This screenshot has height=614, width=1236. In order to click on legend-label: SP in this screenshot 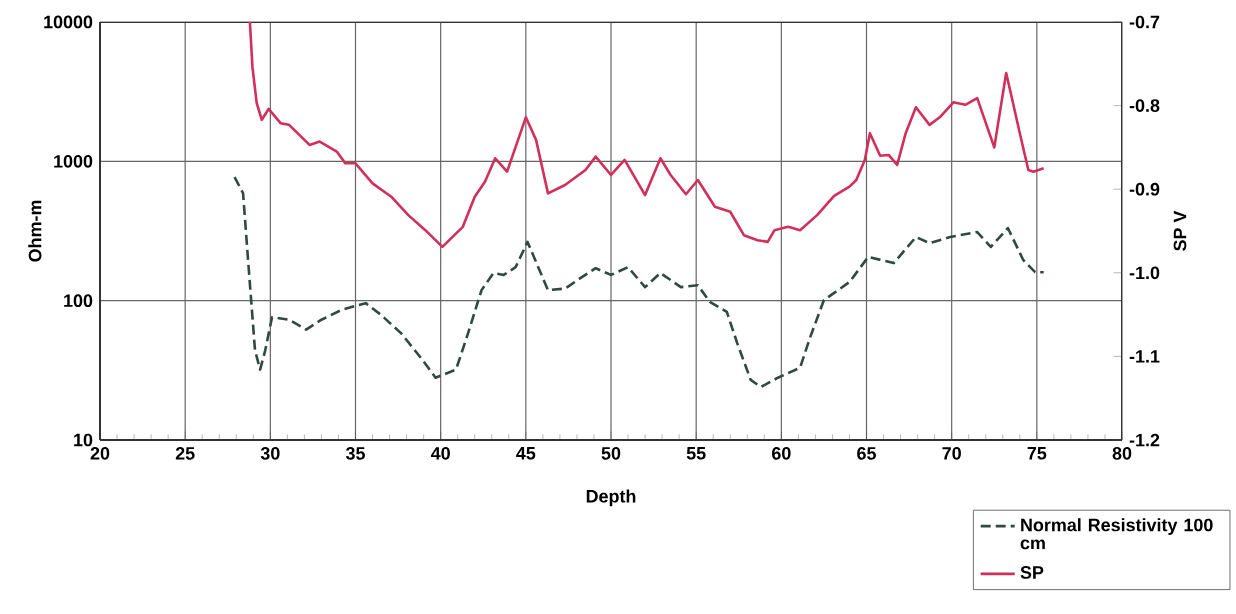, I will do `click(1032, 572)`.